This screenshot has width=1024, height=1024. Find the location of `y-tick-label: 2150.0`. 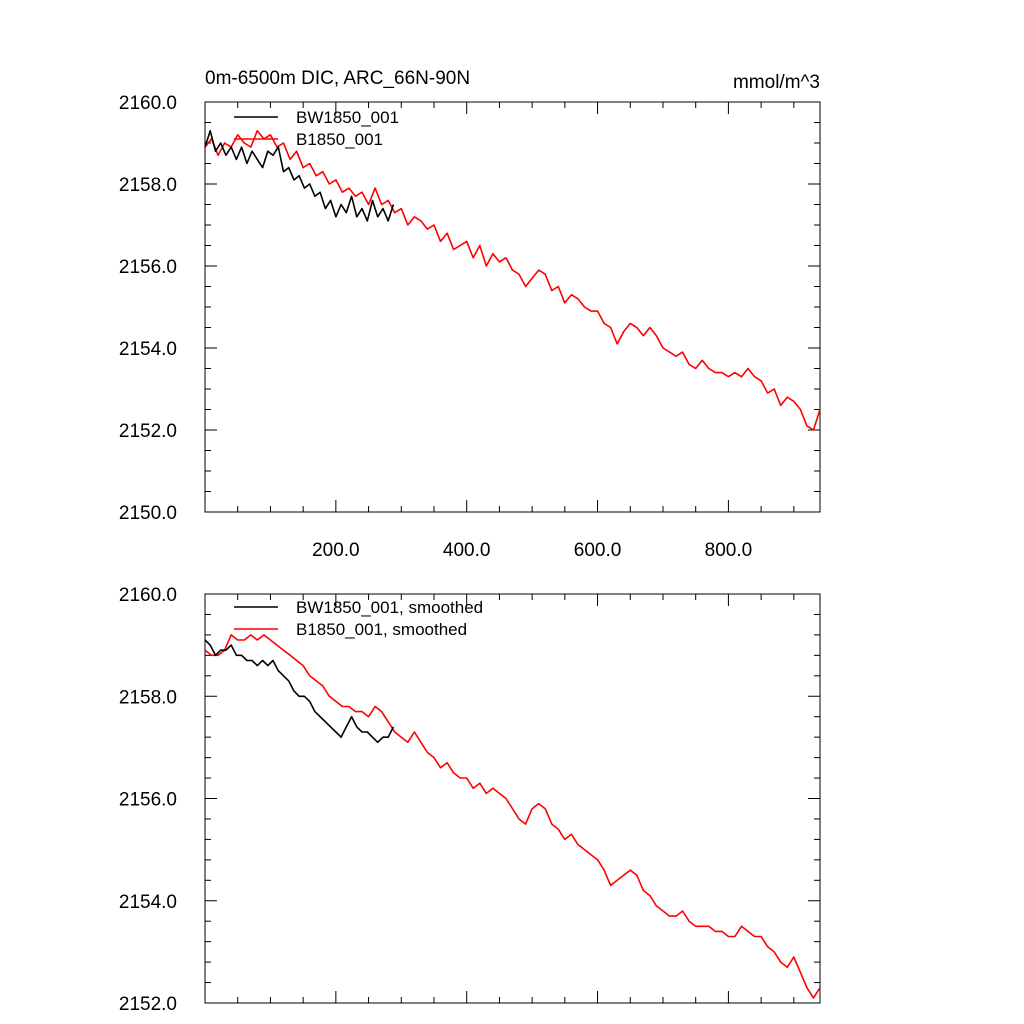

y-tick-label: 2150.0 is located at coordinates (148, 513).